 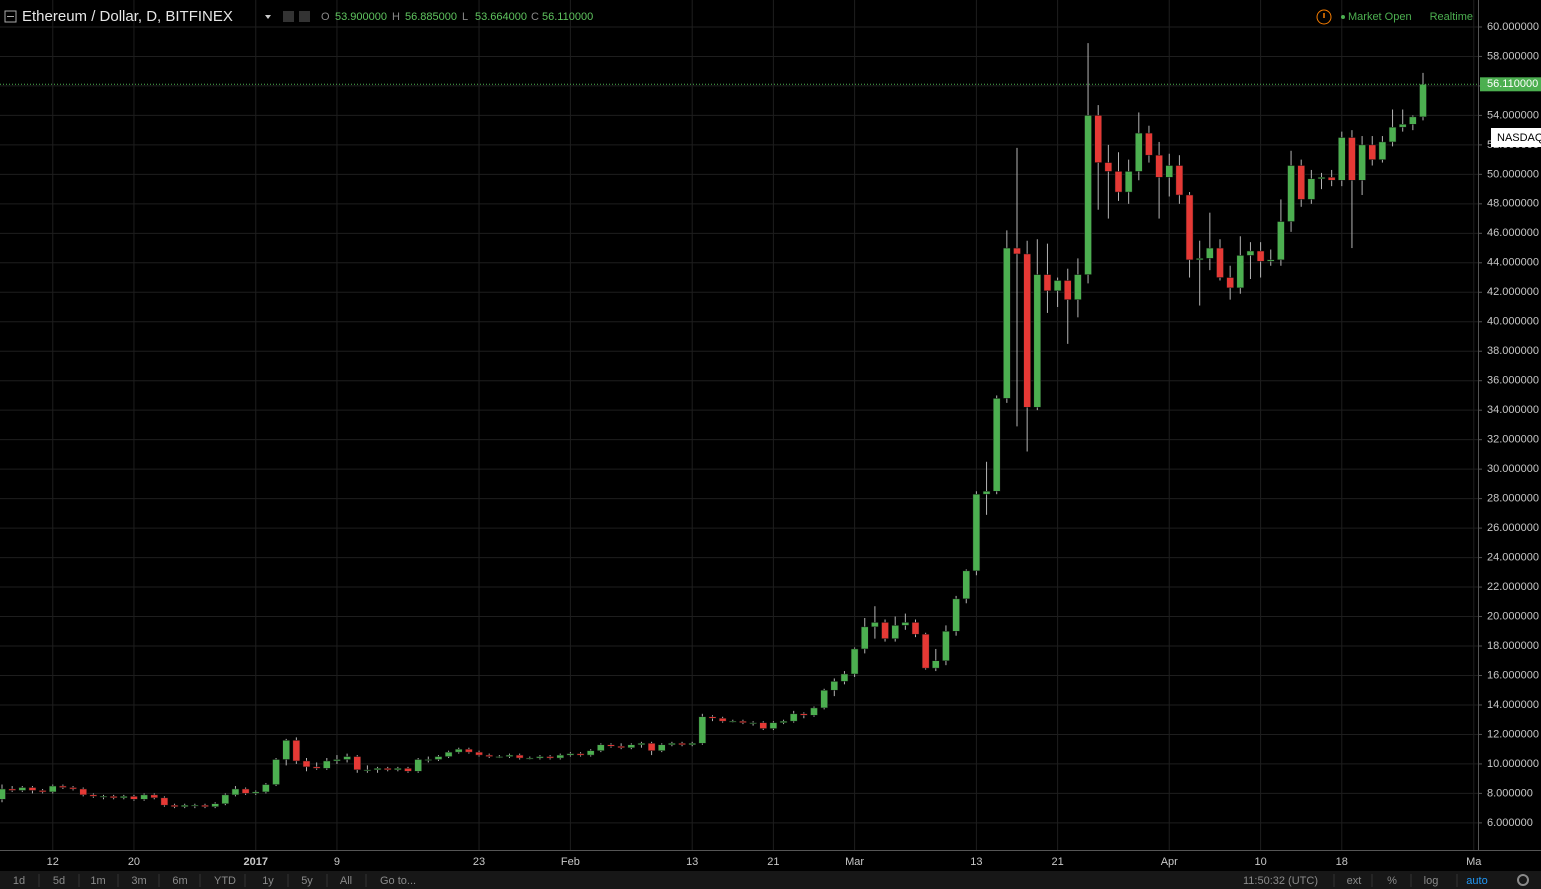 What do you see at coordinates (1513, 646) in the screenshot?
I see `y-tick-label: 18.000000` at bounding box center [1513, 646].